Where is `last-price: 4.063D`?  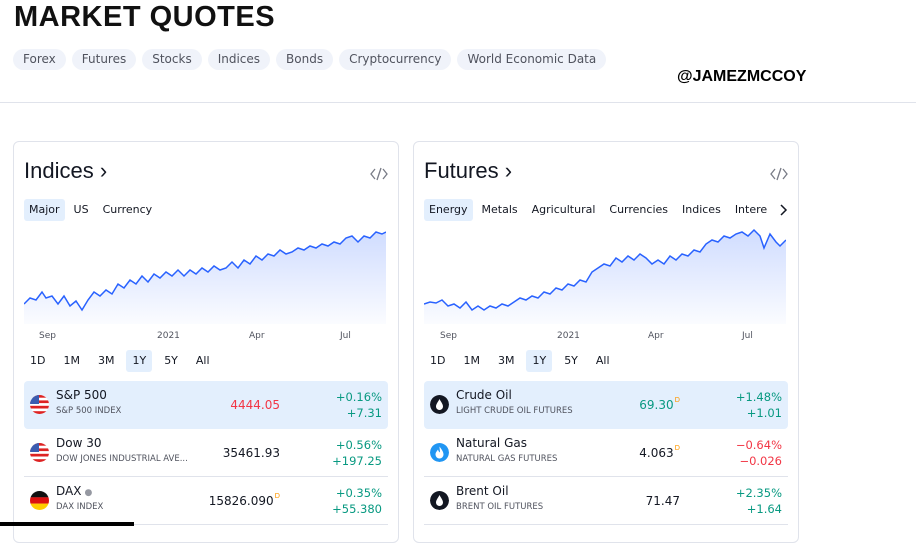
last-price: 4.063D is located at coordinates (659, 452).